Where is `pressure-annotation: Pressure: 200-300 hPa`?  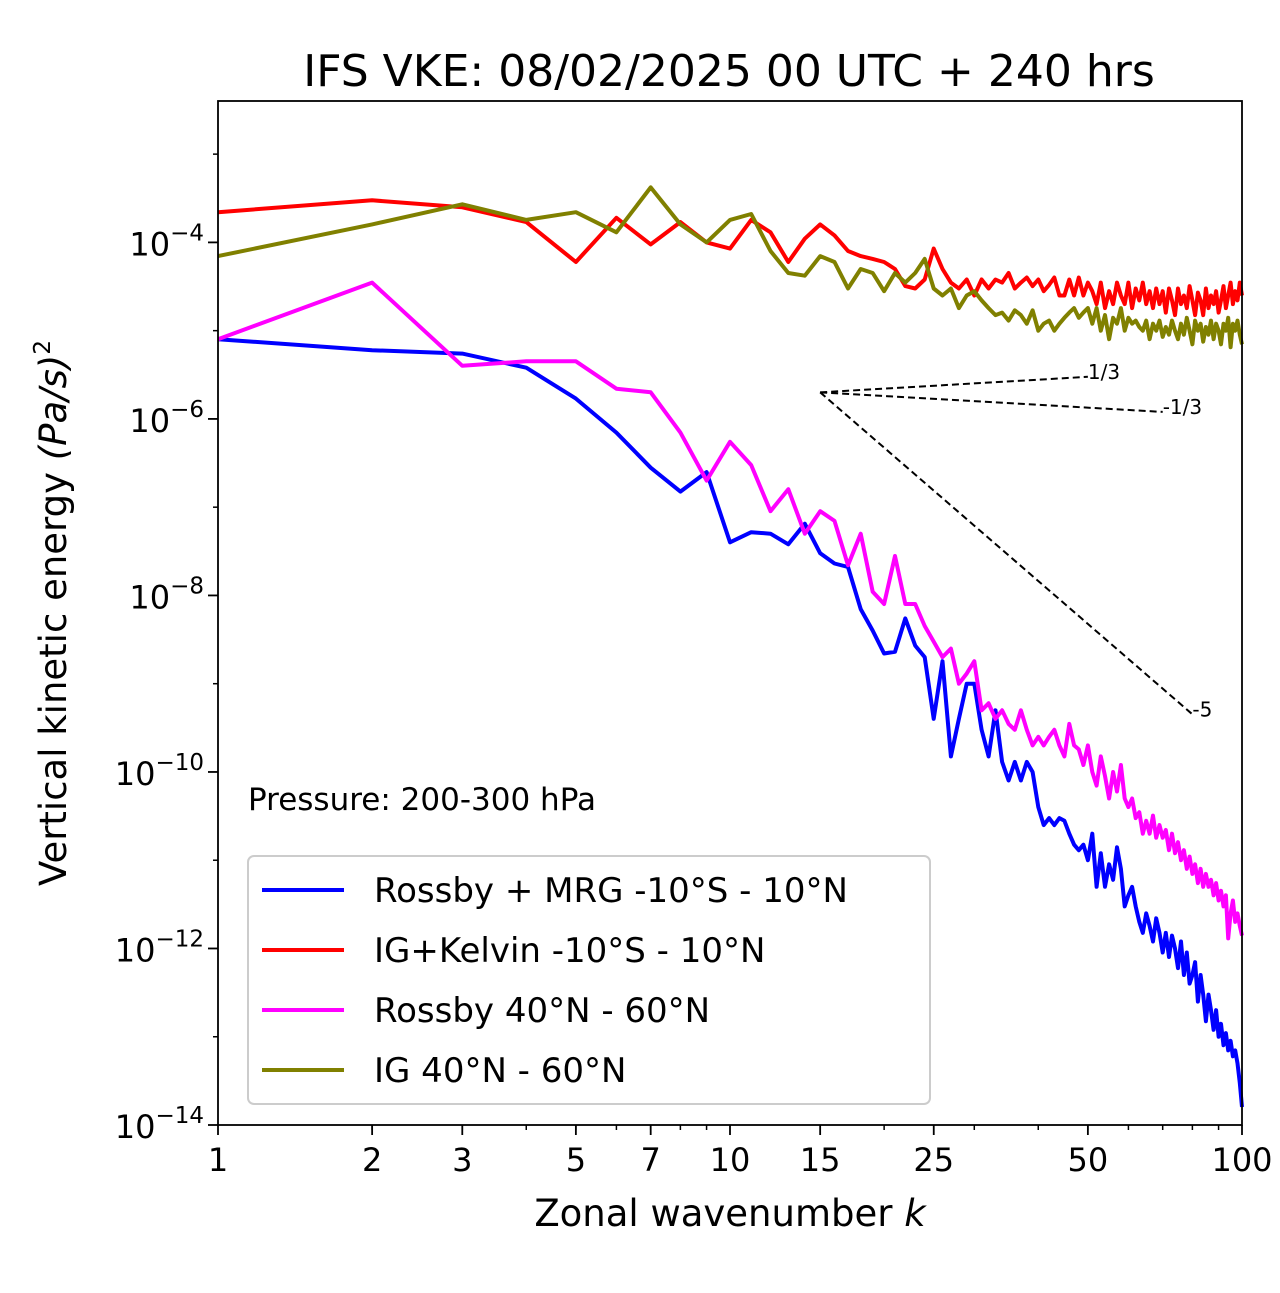 pressure-annotation: Pressure: 200-300 hPa is located at coordinates (422, 800).